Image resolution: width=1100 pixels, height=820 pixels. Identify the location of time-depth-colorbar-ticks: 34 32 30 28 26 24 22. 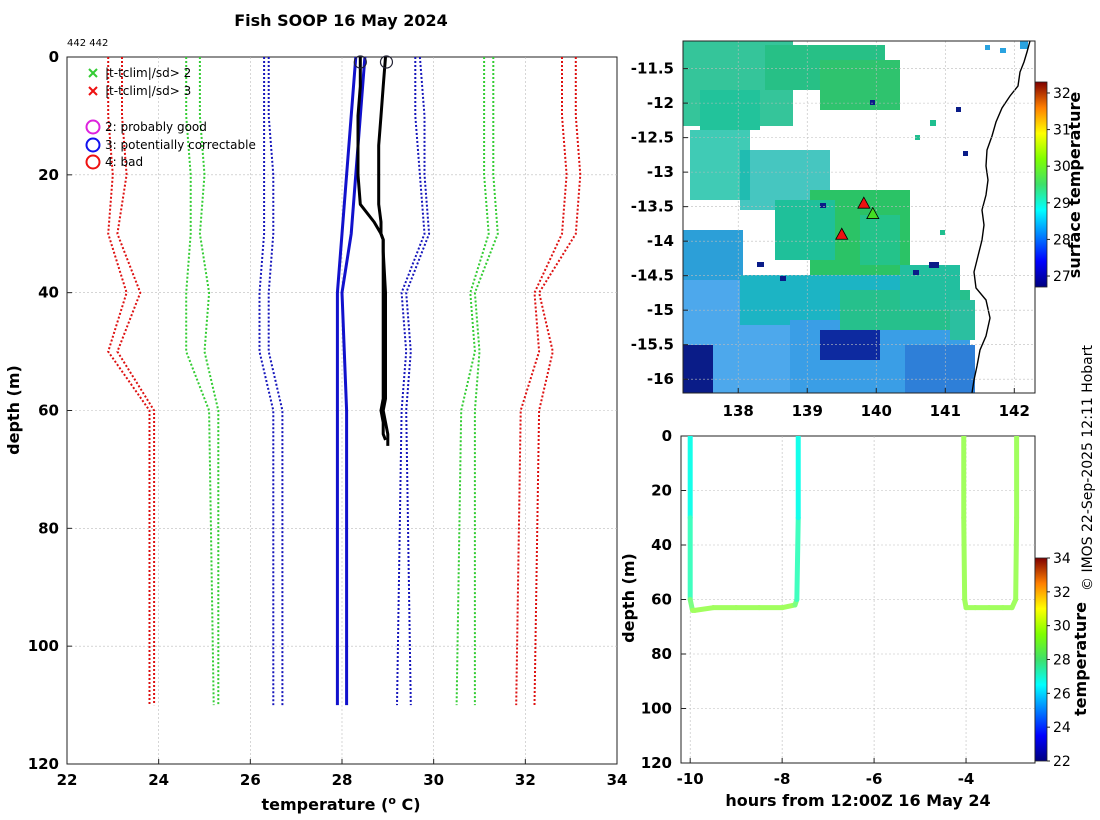
(1059, 660).